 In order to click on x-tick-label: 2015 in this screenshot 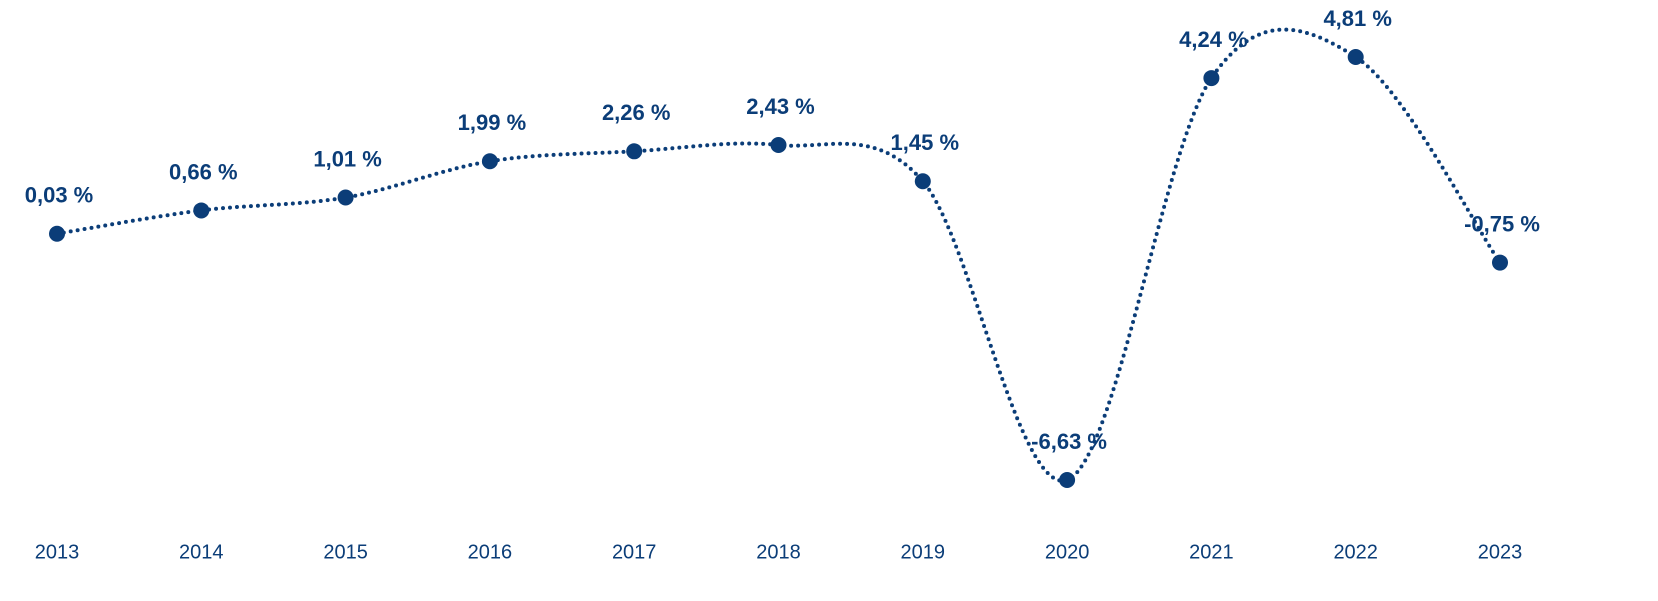, I will do `click(345, 552)`.